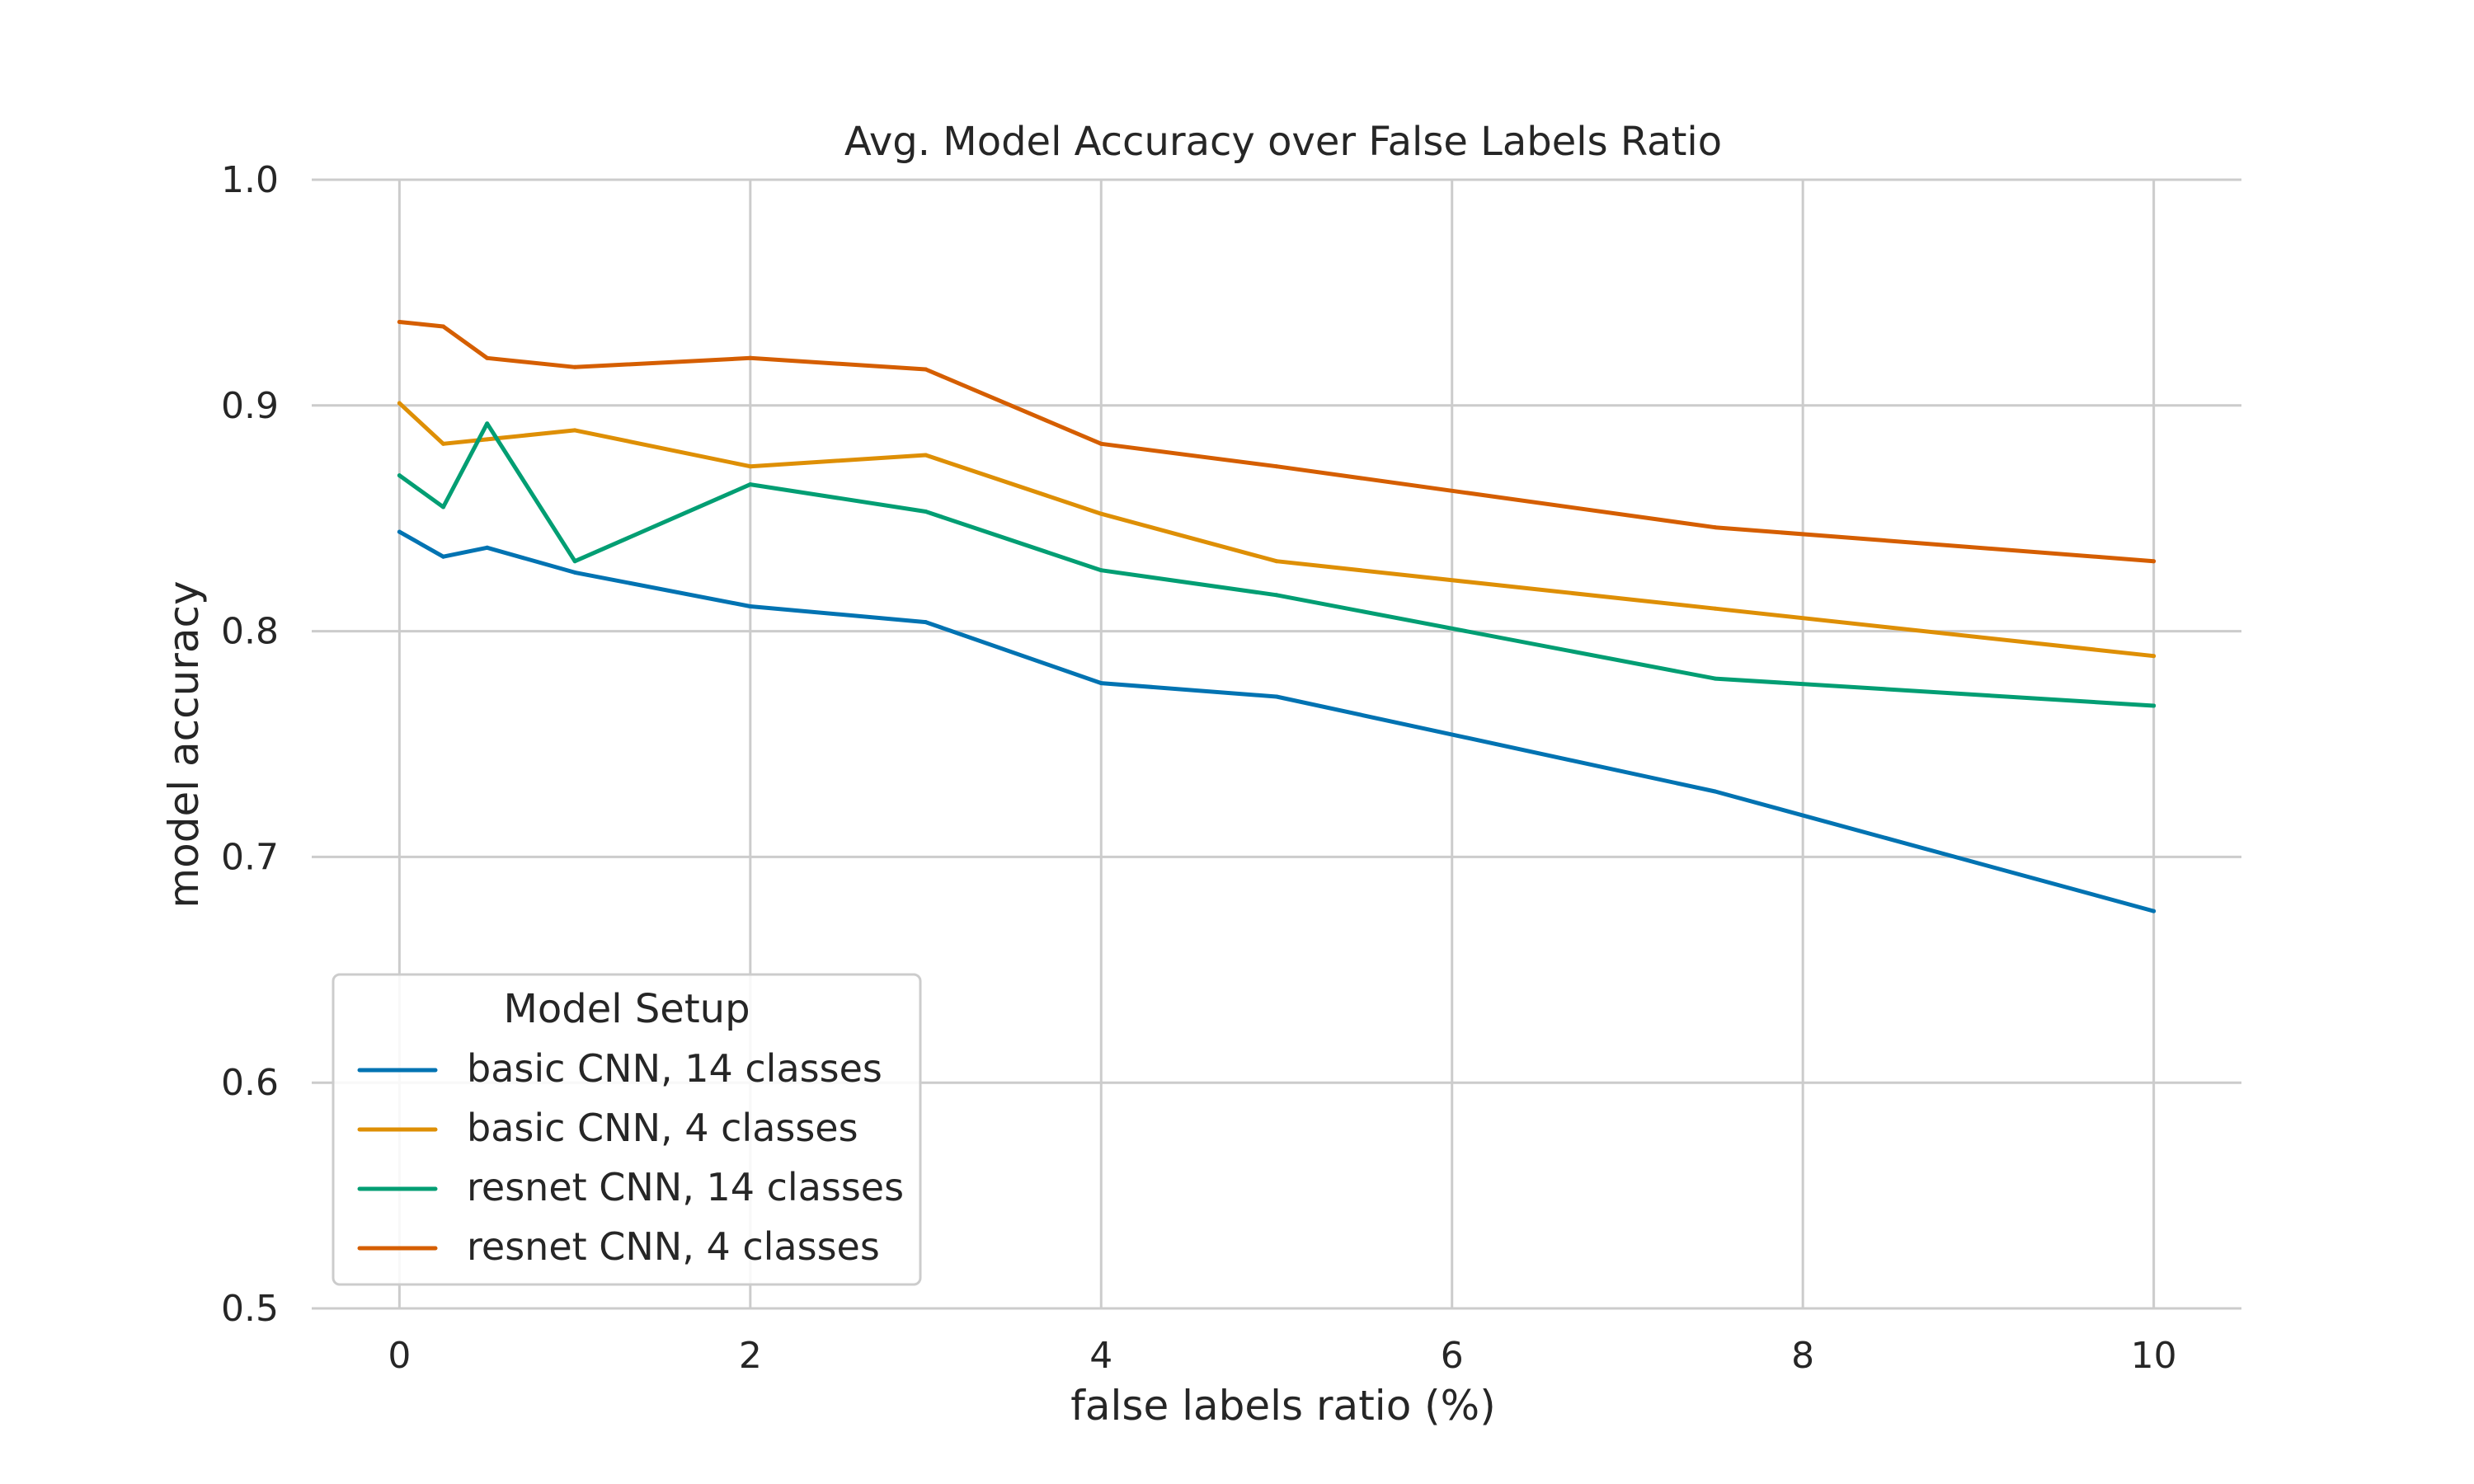 The width and height of the screenshot is (2474, 1484). What do you see at coordinates (2154, 1356) in the screenshot?
I see `x-tick-label: 10` at bounding box center [2154, 1356].